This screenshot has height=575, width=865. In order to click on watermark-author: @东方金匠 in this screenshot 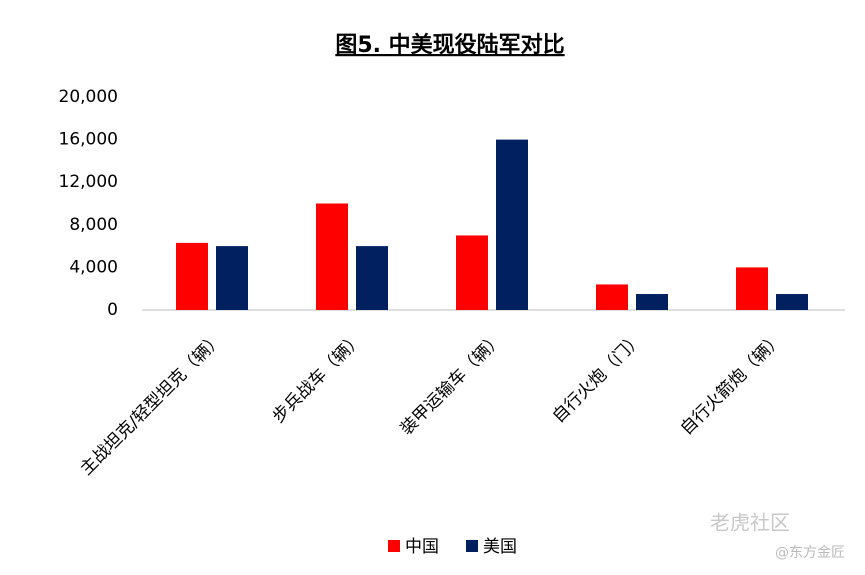, I will do `click(810, 553)`.